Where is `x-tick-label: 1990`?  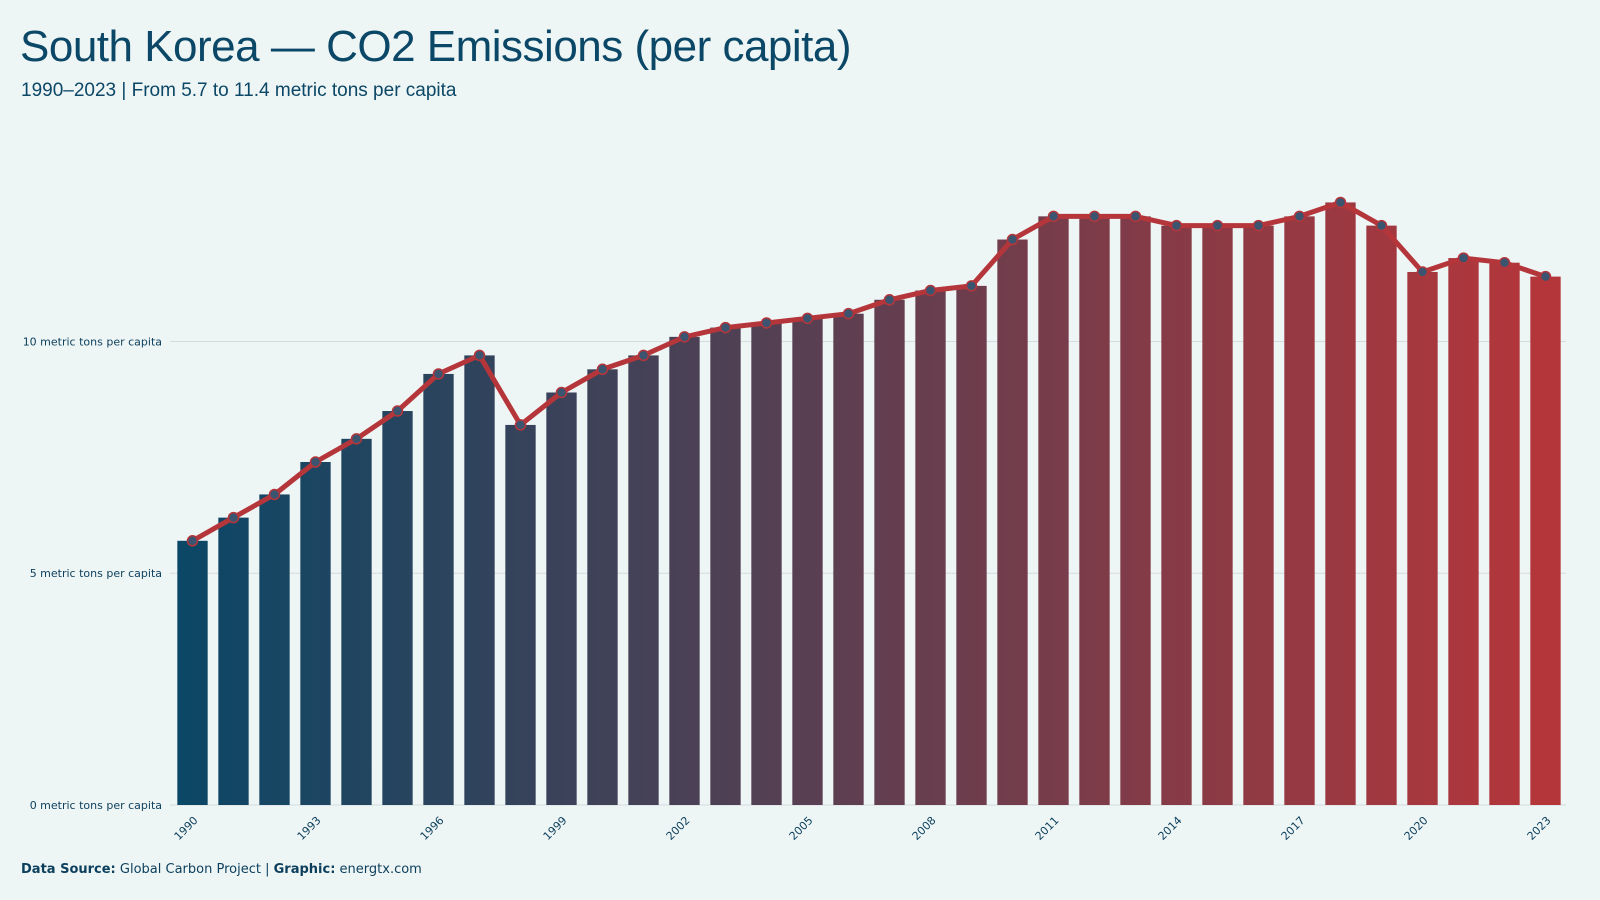 x-tick-label: 1990 is located at coordinates (186, 828).